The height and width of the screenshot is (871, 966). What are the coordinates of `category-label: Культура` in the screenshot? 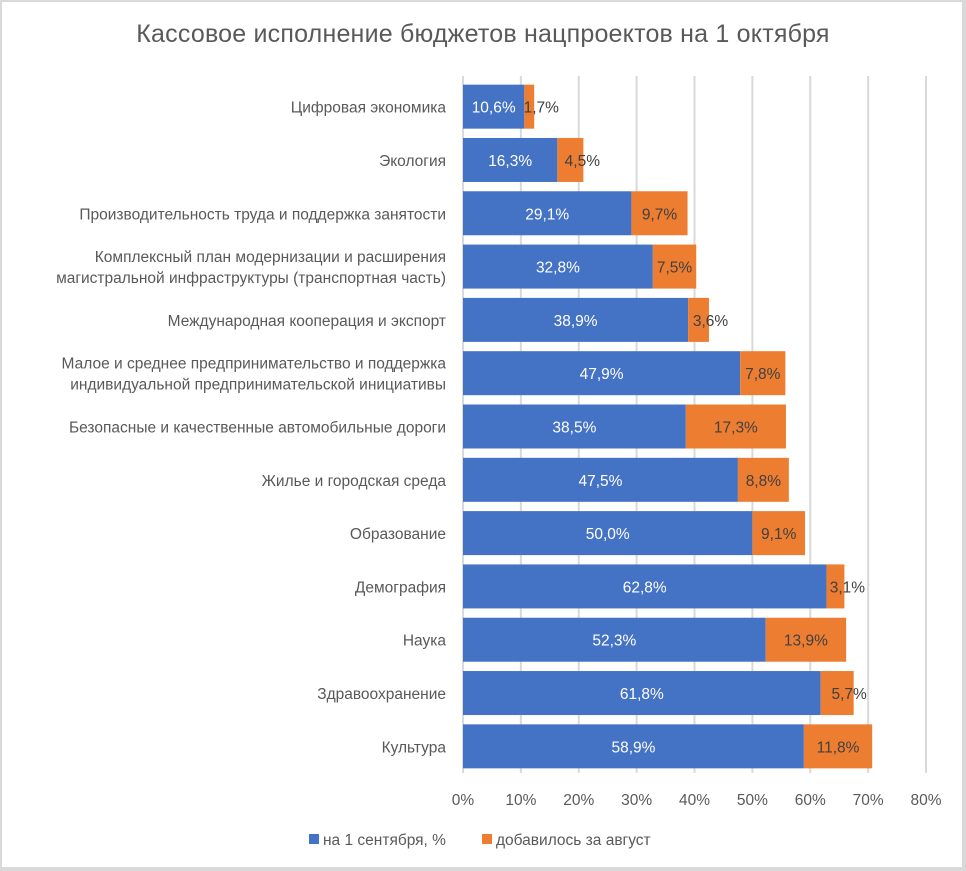 It's located at (414, 747).